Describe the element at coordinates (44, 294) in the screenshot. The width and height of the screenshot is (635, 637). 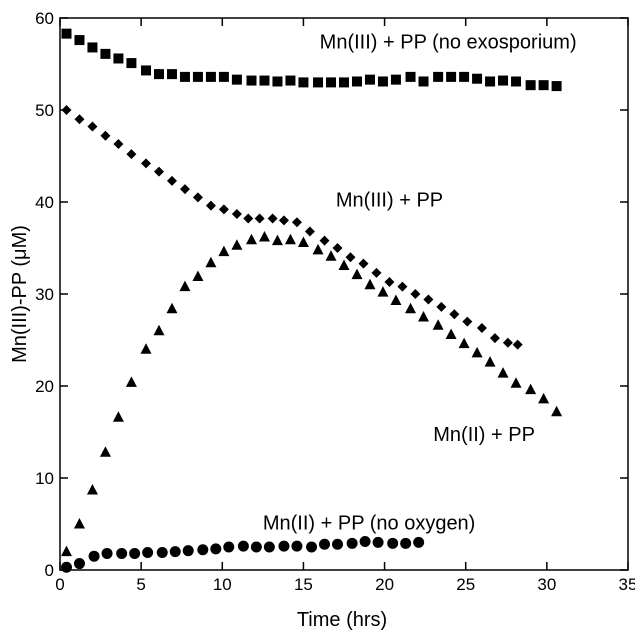
I see `y-tick-labels: 0 10 20 30 40 50 60` at that location.